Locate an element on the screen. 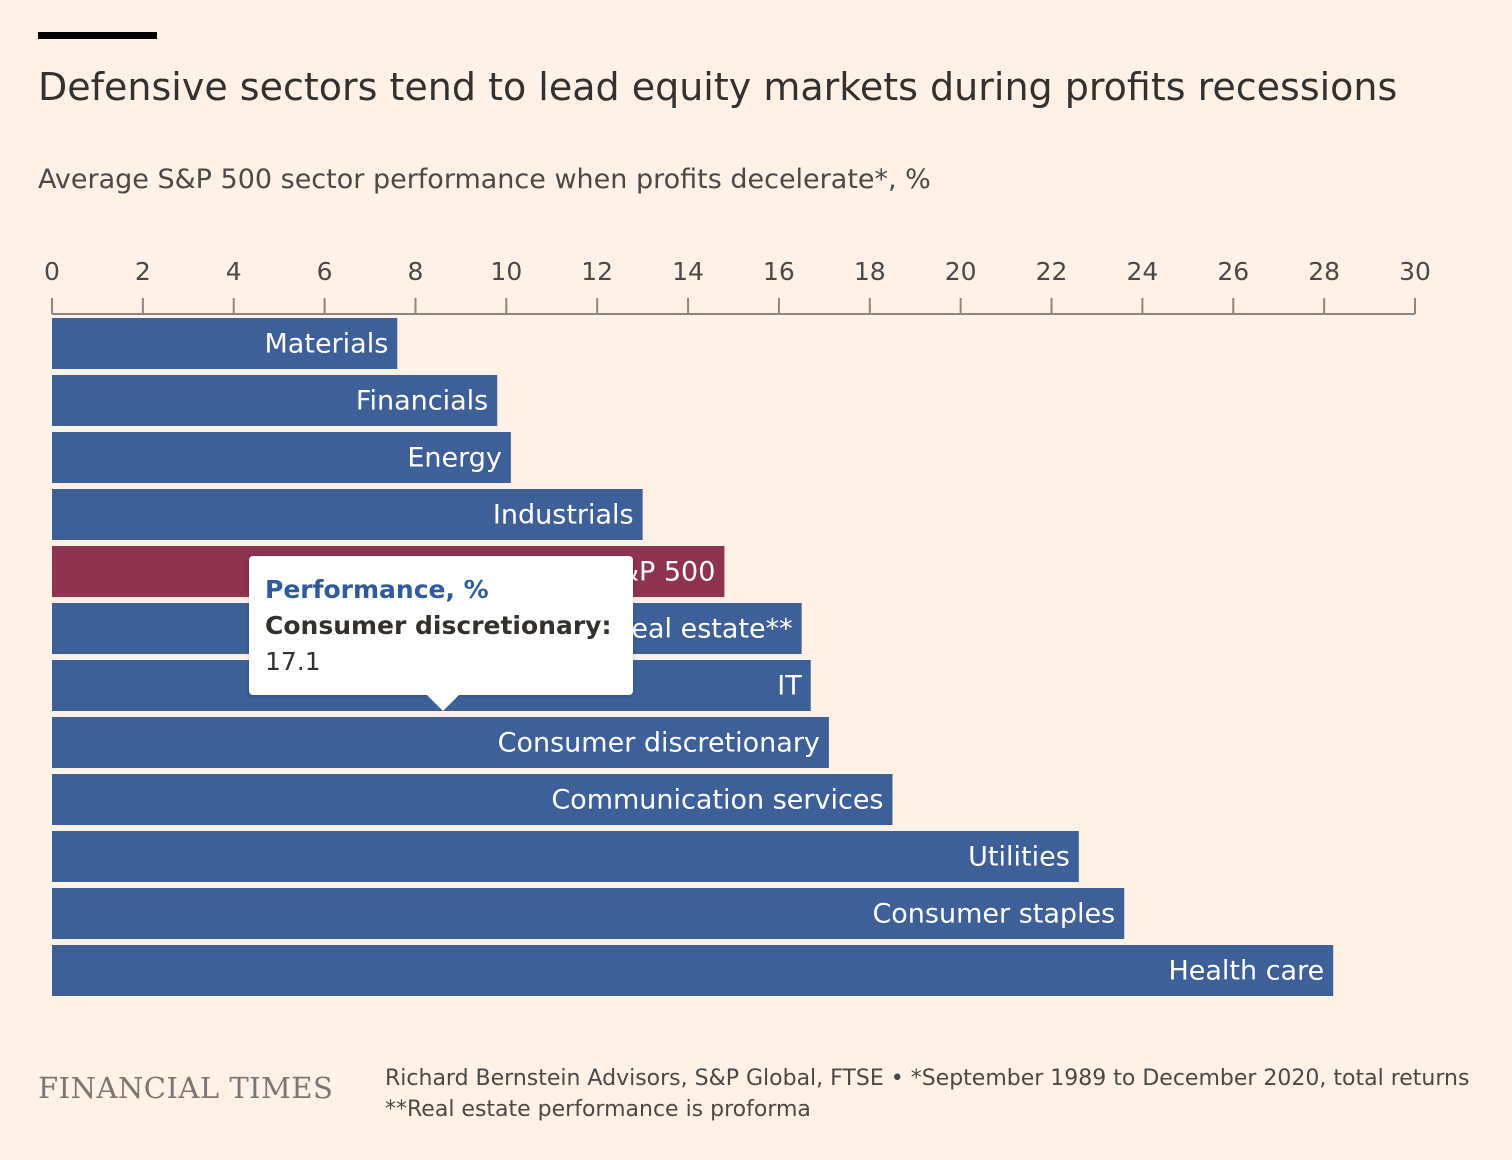 This screenshot has width=1512, height=1160. tooltip-value: 17.1 is located at coordinates (293, 661).